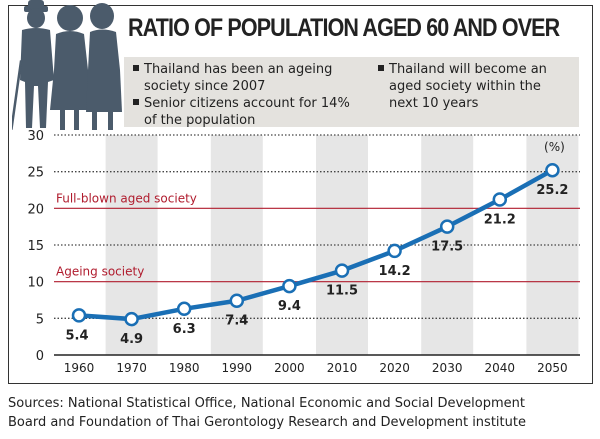 The height and width of the screenshot is (439, 600). Describe the element at coordinates (184, 329) in the screenshot. I see `data-label: 6.3` at that location.